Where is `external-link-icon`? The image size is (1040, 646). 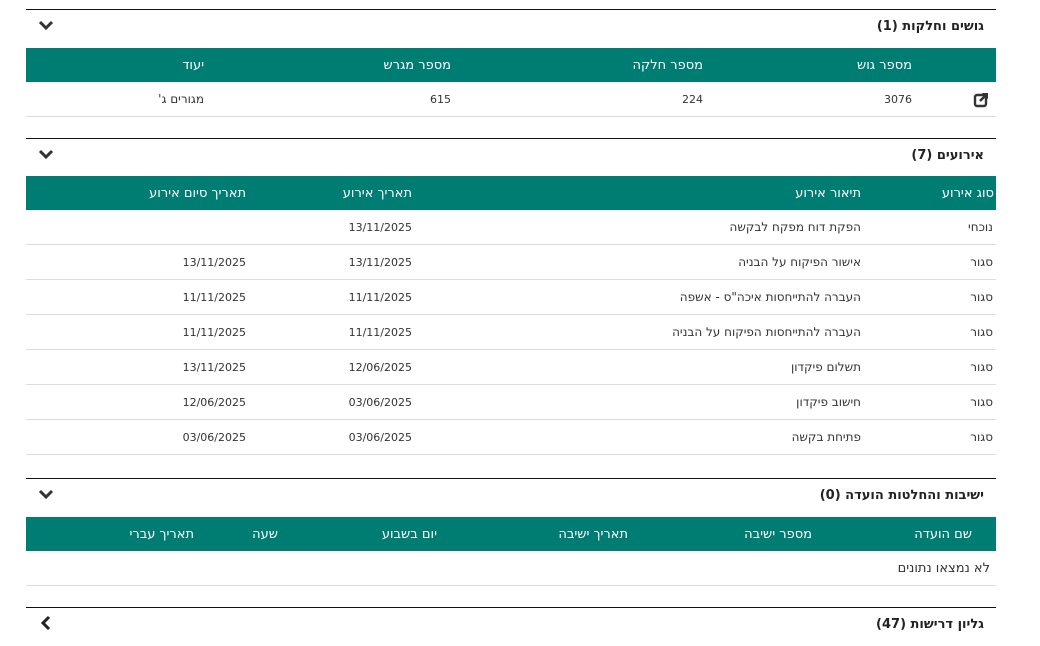
external-link-icon is located at coordinates (981, 99).